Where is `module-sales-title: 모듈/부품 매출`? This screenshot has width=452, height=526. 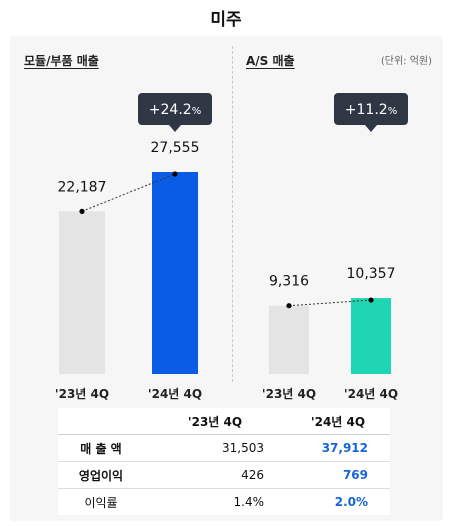 module-sales-title: 모듈/부품 매출 is located at coordinates (61, 61).